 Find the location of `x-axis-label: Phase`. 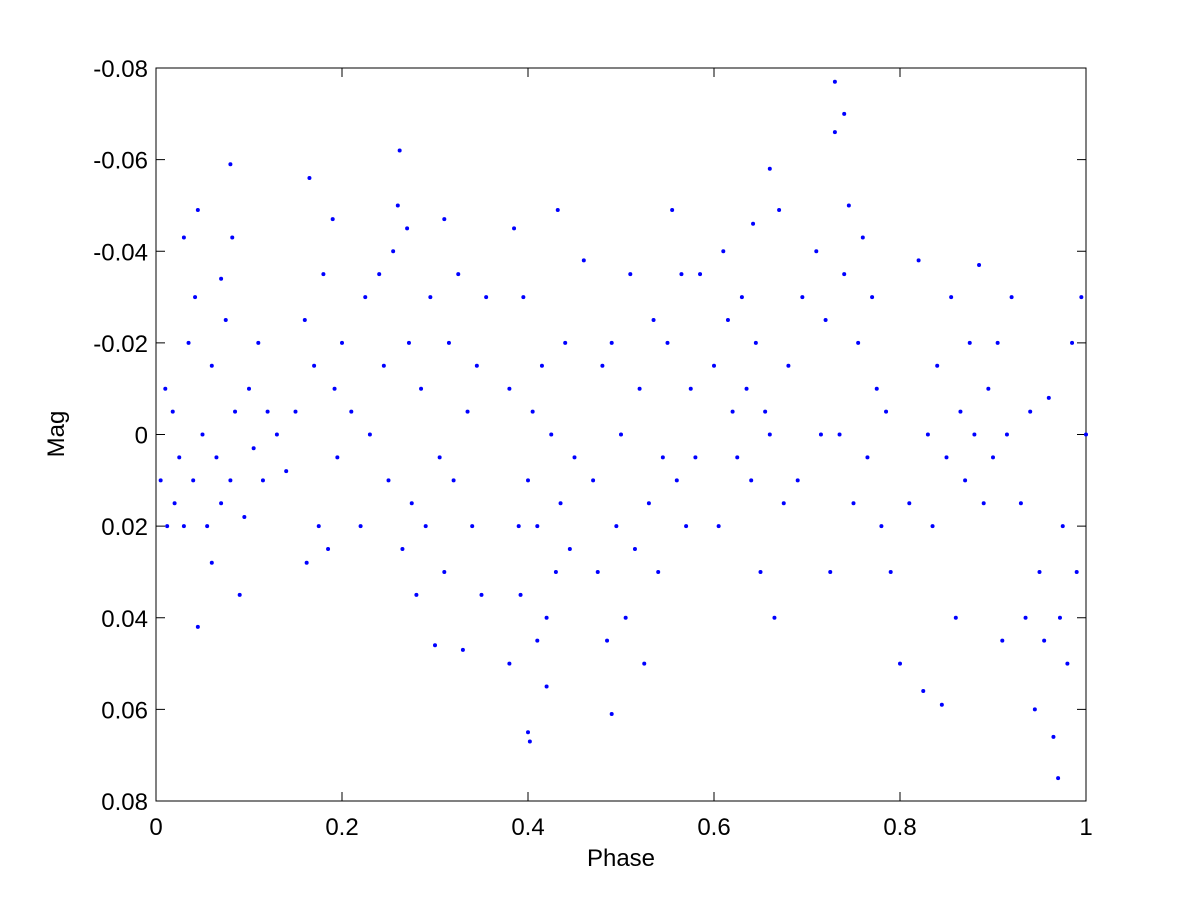

x-axis-label: Phase is located at coordinates (621, 858).